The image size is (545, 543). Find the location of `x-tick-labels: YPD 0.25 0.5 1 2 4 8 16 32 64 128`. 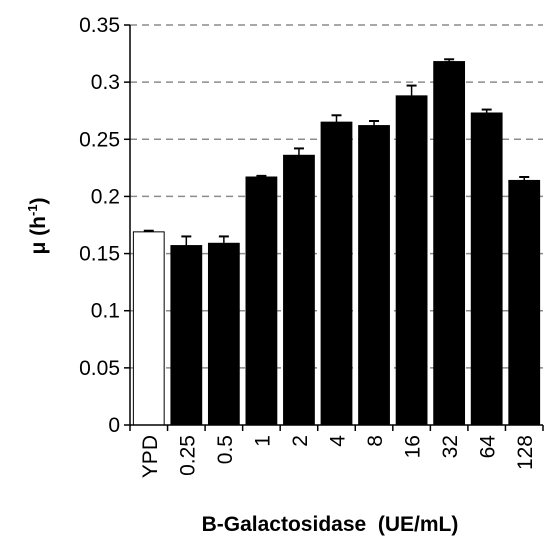

x-tick-labels: YPD 0.25 0.5 1 2 4 8 16 32 64 128 is located at coordinates (338, 457).